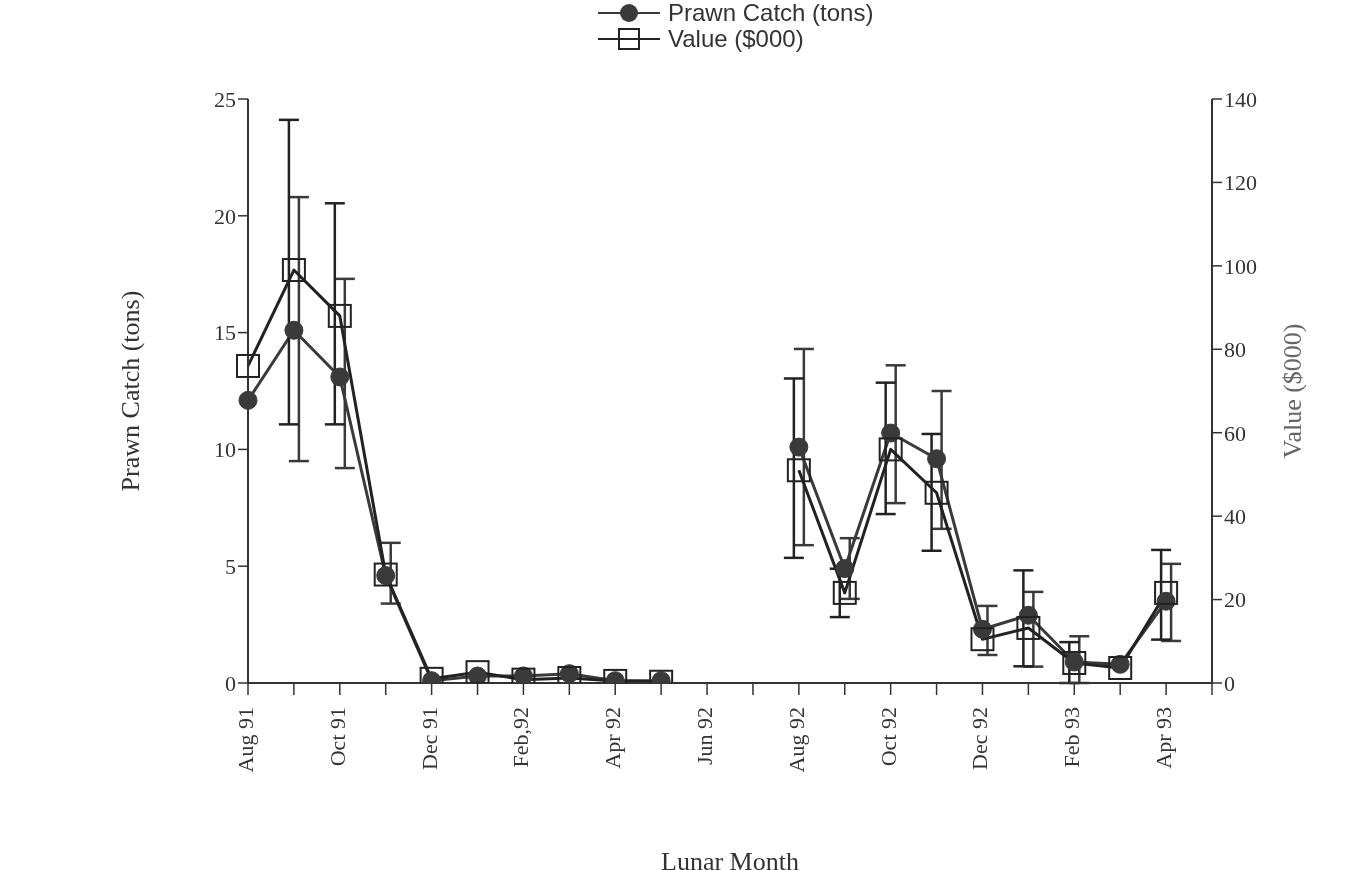  What do you see at coordinates (980, 738) in the screenshot?
I see `x-tick-label: Dec 92` at bounding box center [980, 738].